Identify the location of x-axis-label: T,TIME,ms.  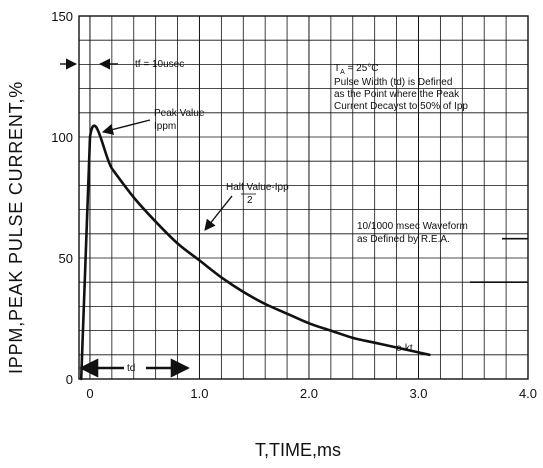
(298, 450).